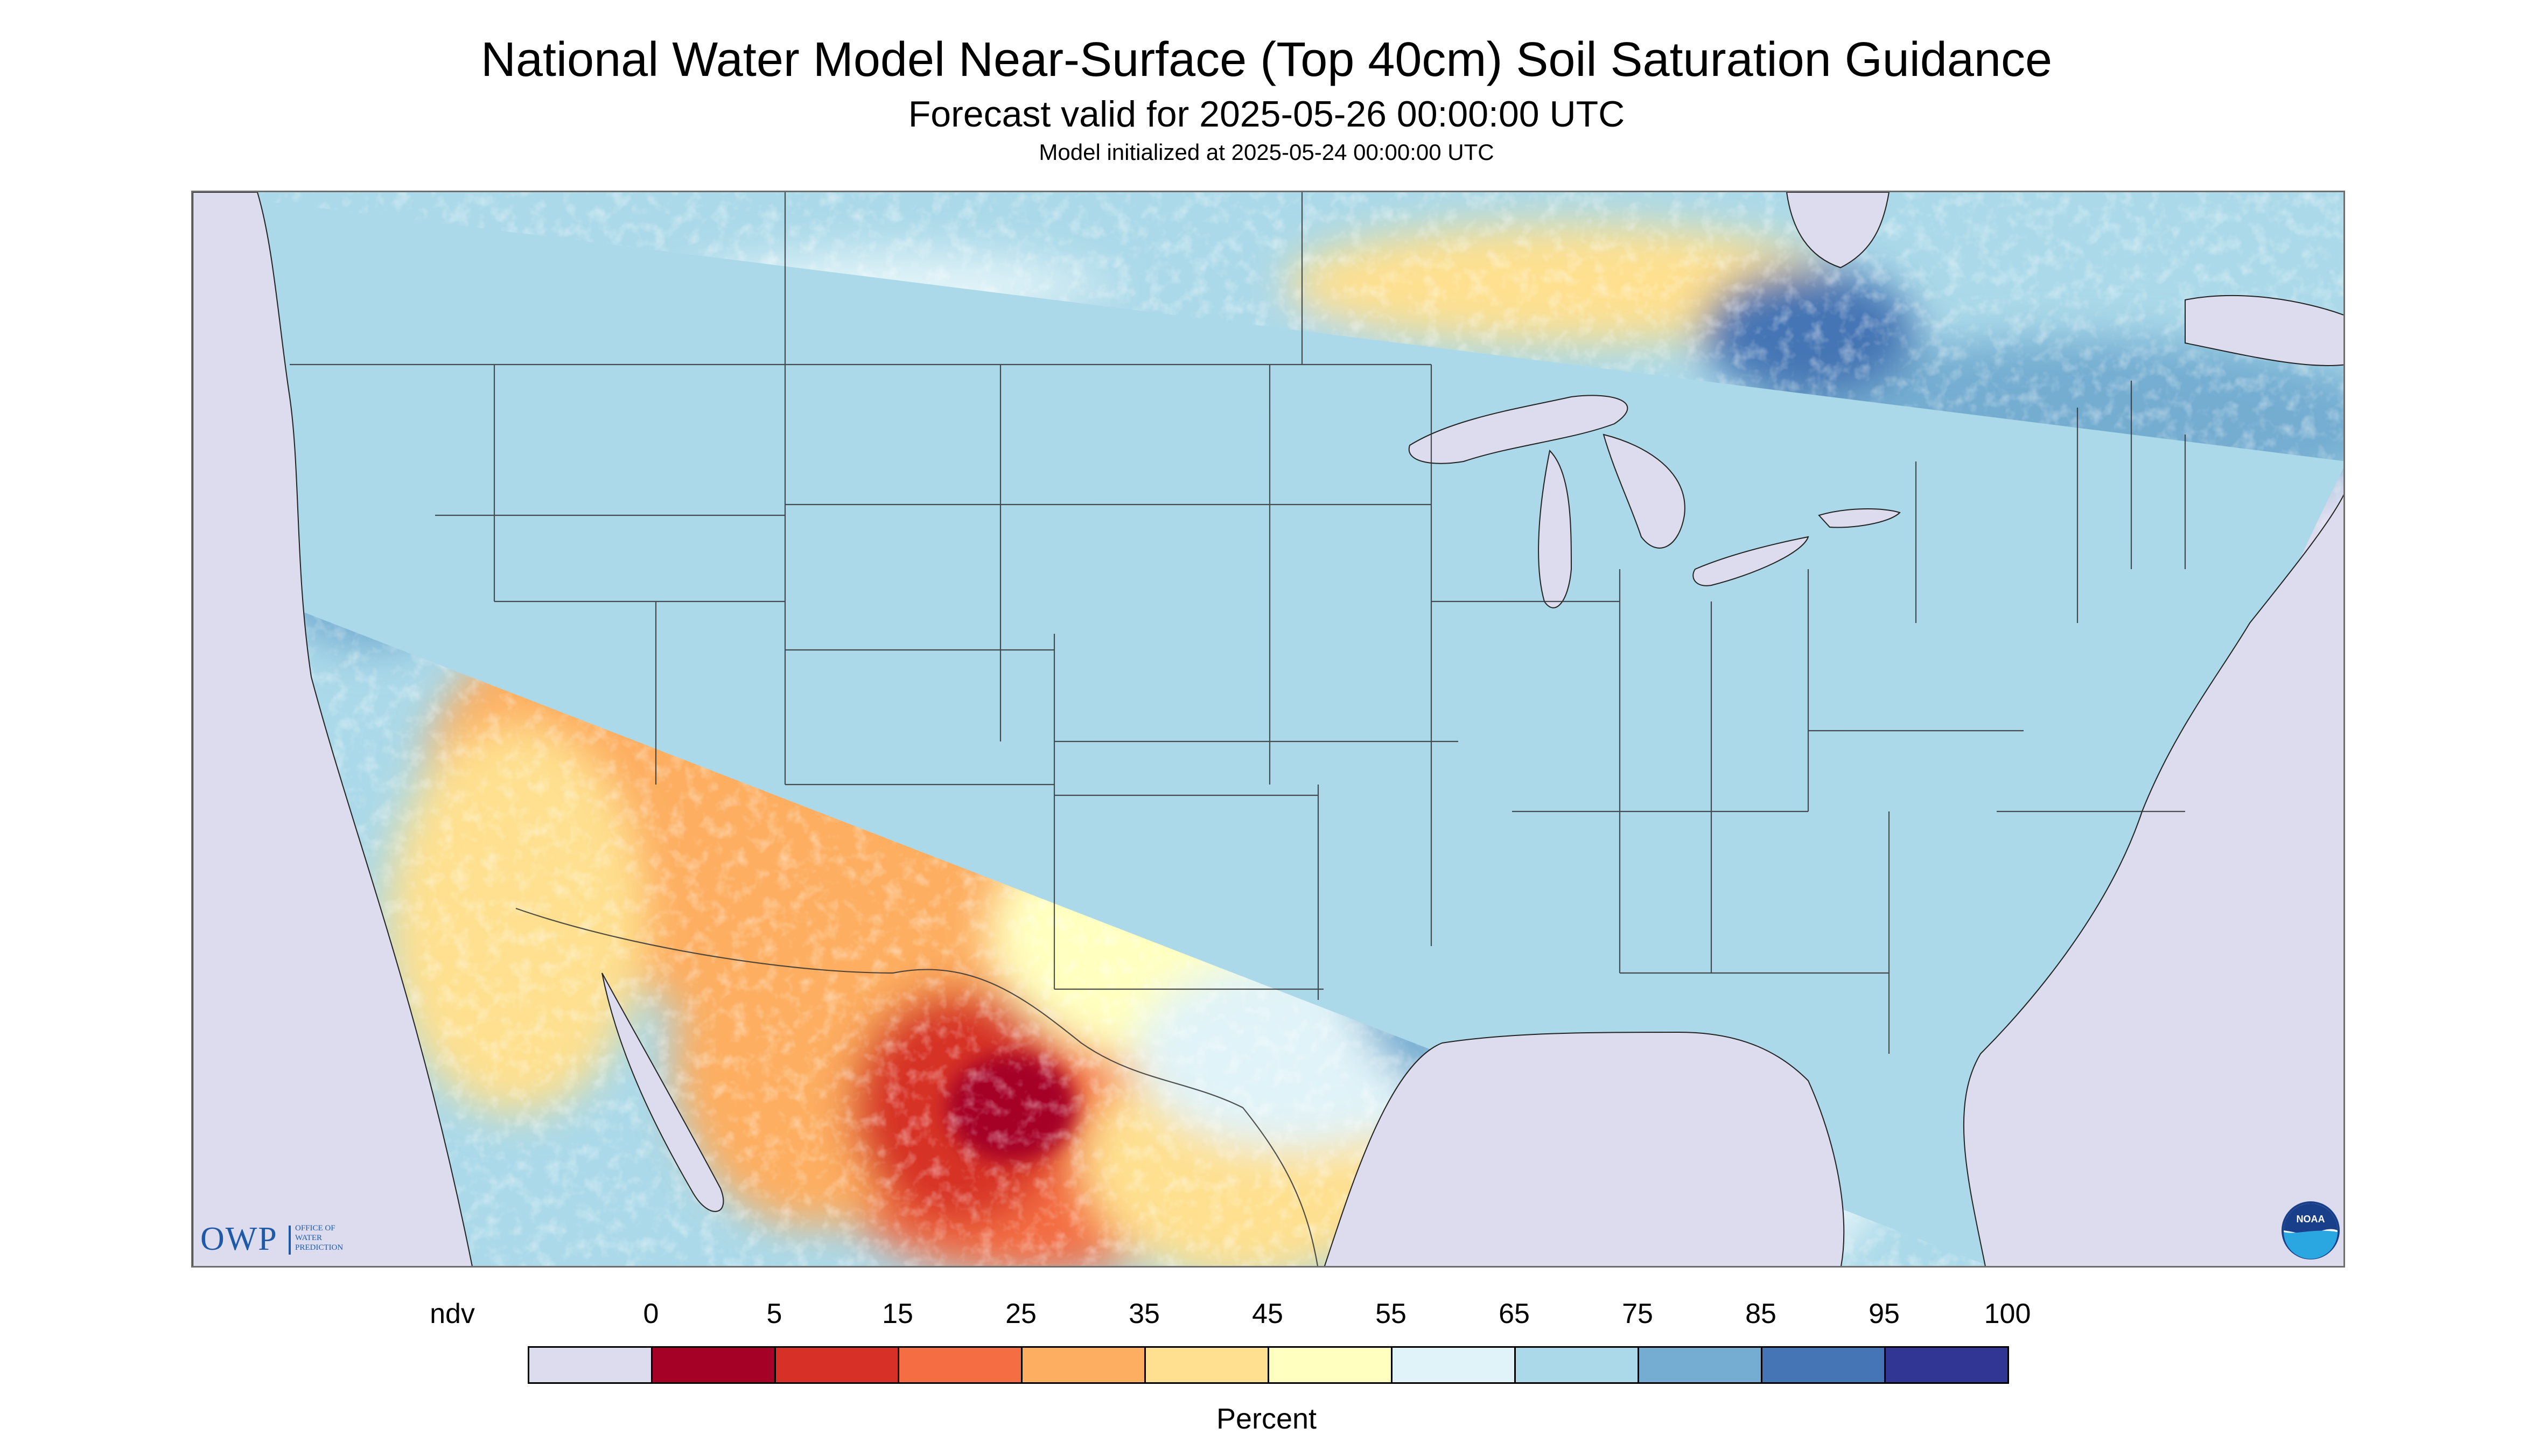 Image resolution: width=2533 pixels, height=1456 pixels. Describe the element at coordinates (1267, 1313) in the screenshot. I see `colorbar-tick-45: 45` at that location.